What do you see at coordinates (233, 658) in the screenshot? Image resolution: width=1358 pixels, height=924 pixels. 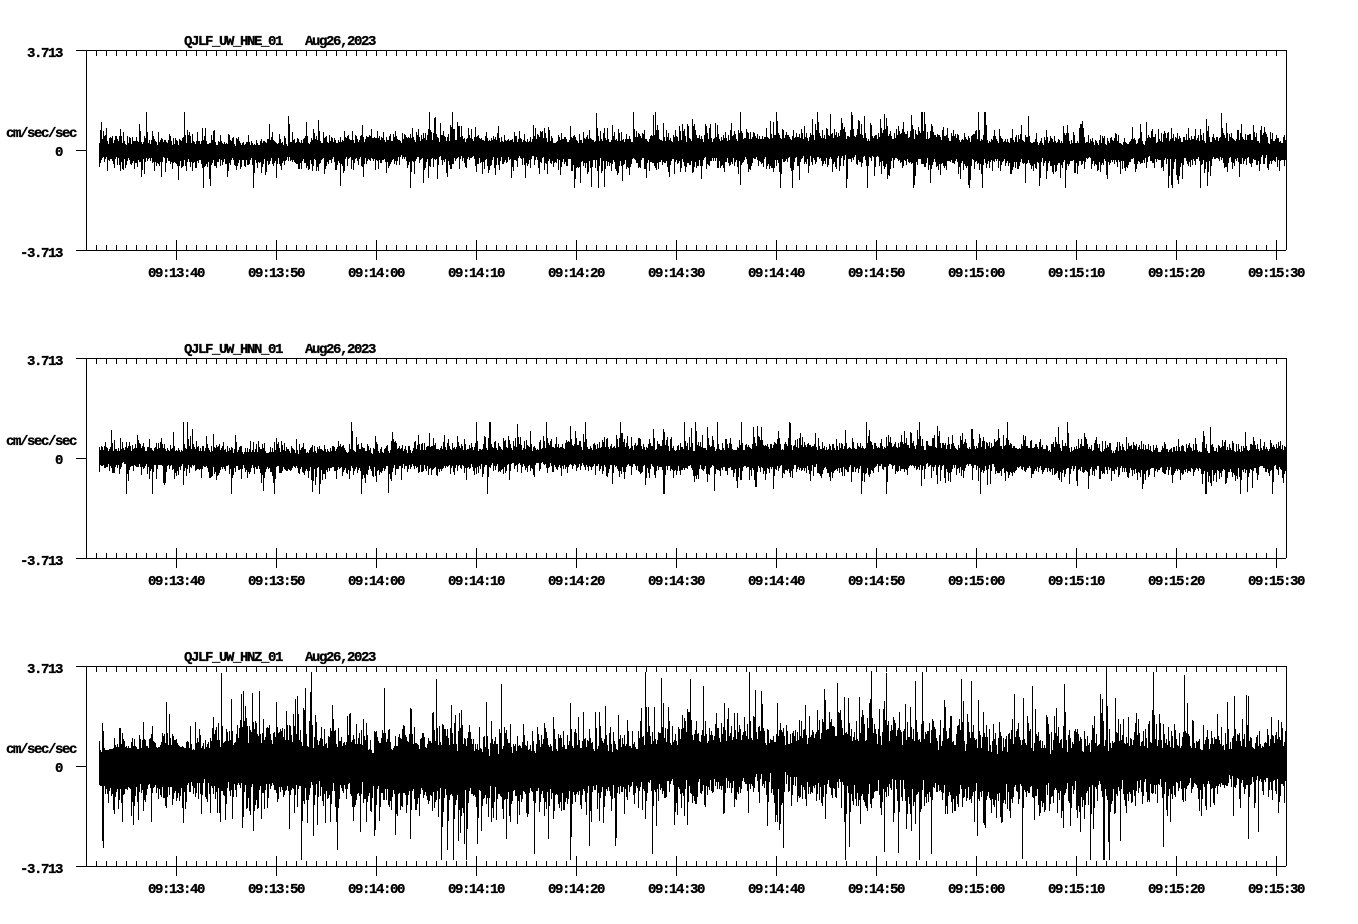 I see `svg-text: QJLF_UW_HNZ_01` at bounding box center [233, 658].